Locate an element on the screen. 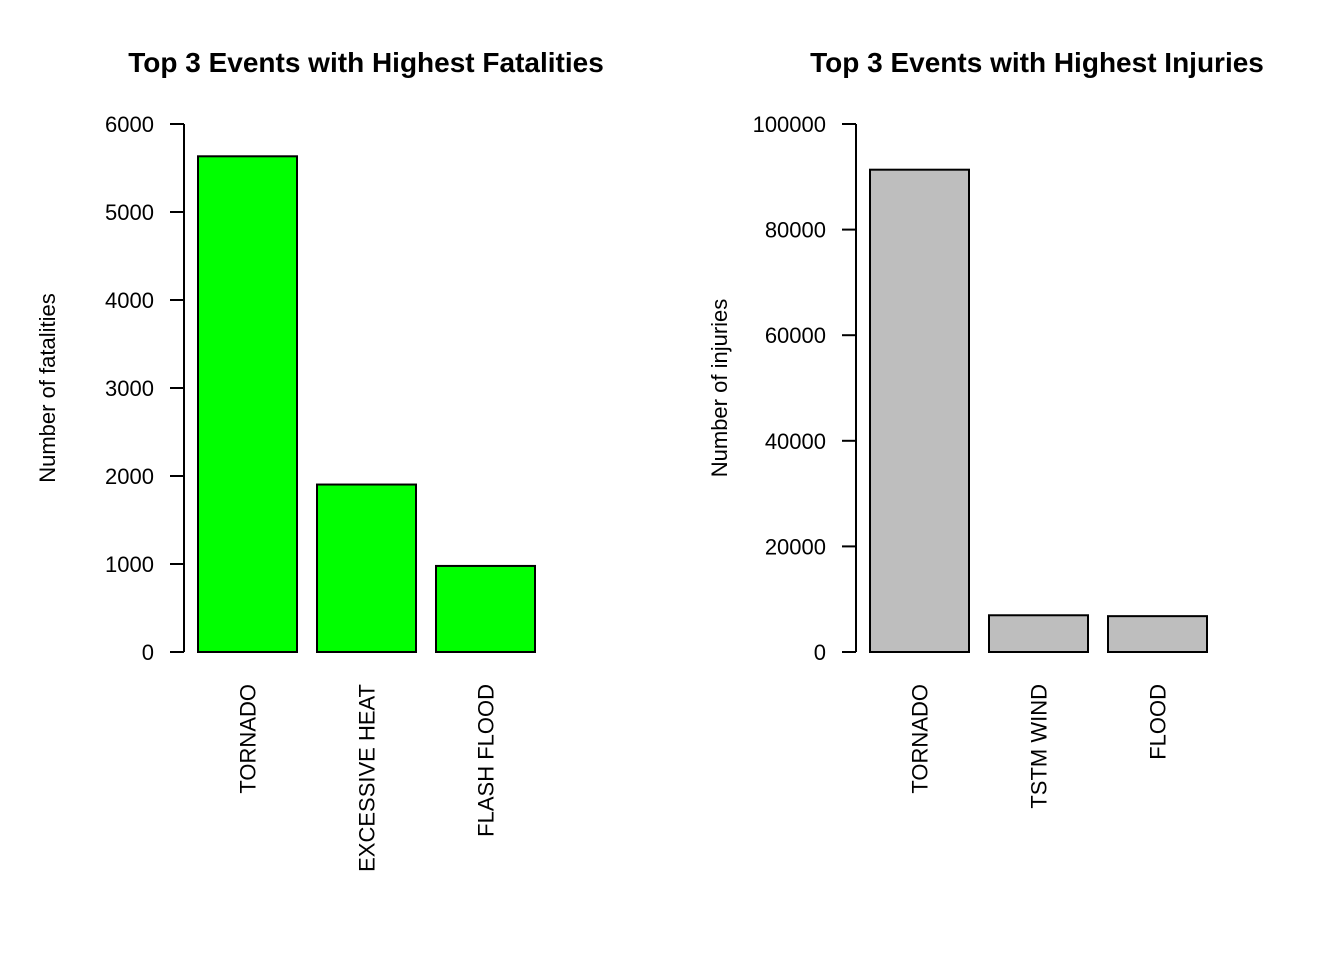 Image resolution: width=1344 pixels, height=960 pixels. y-tick-label: 3000 is located at coordinates (129, 388).